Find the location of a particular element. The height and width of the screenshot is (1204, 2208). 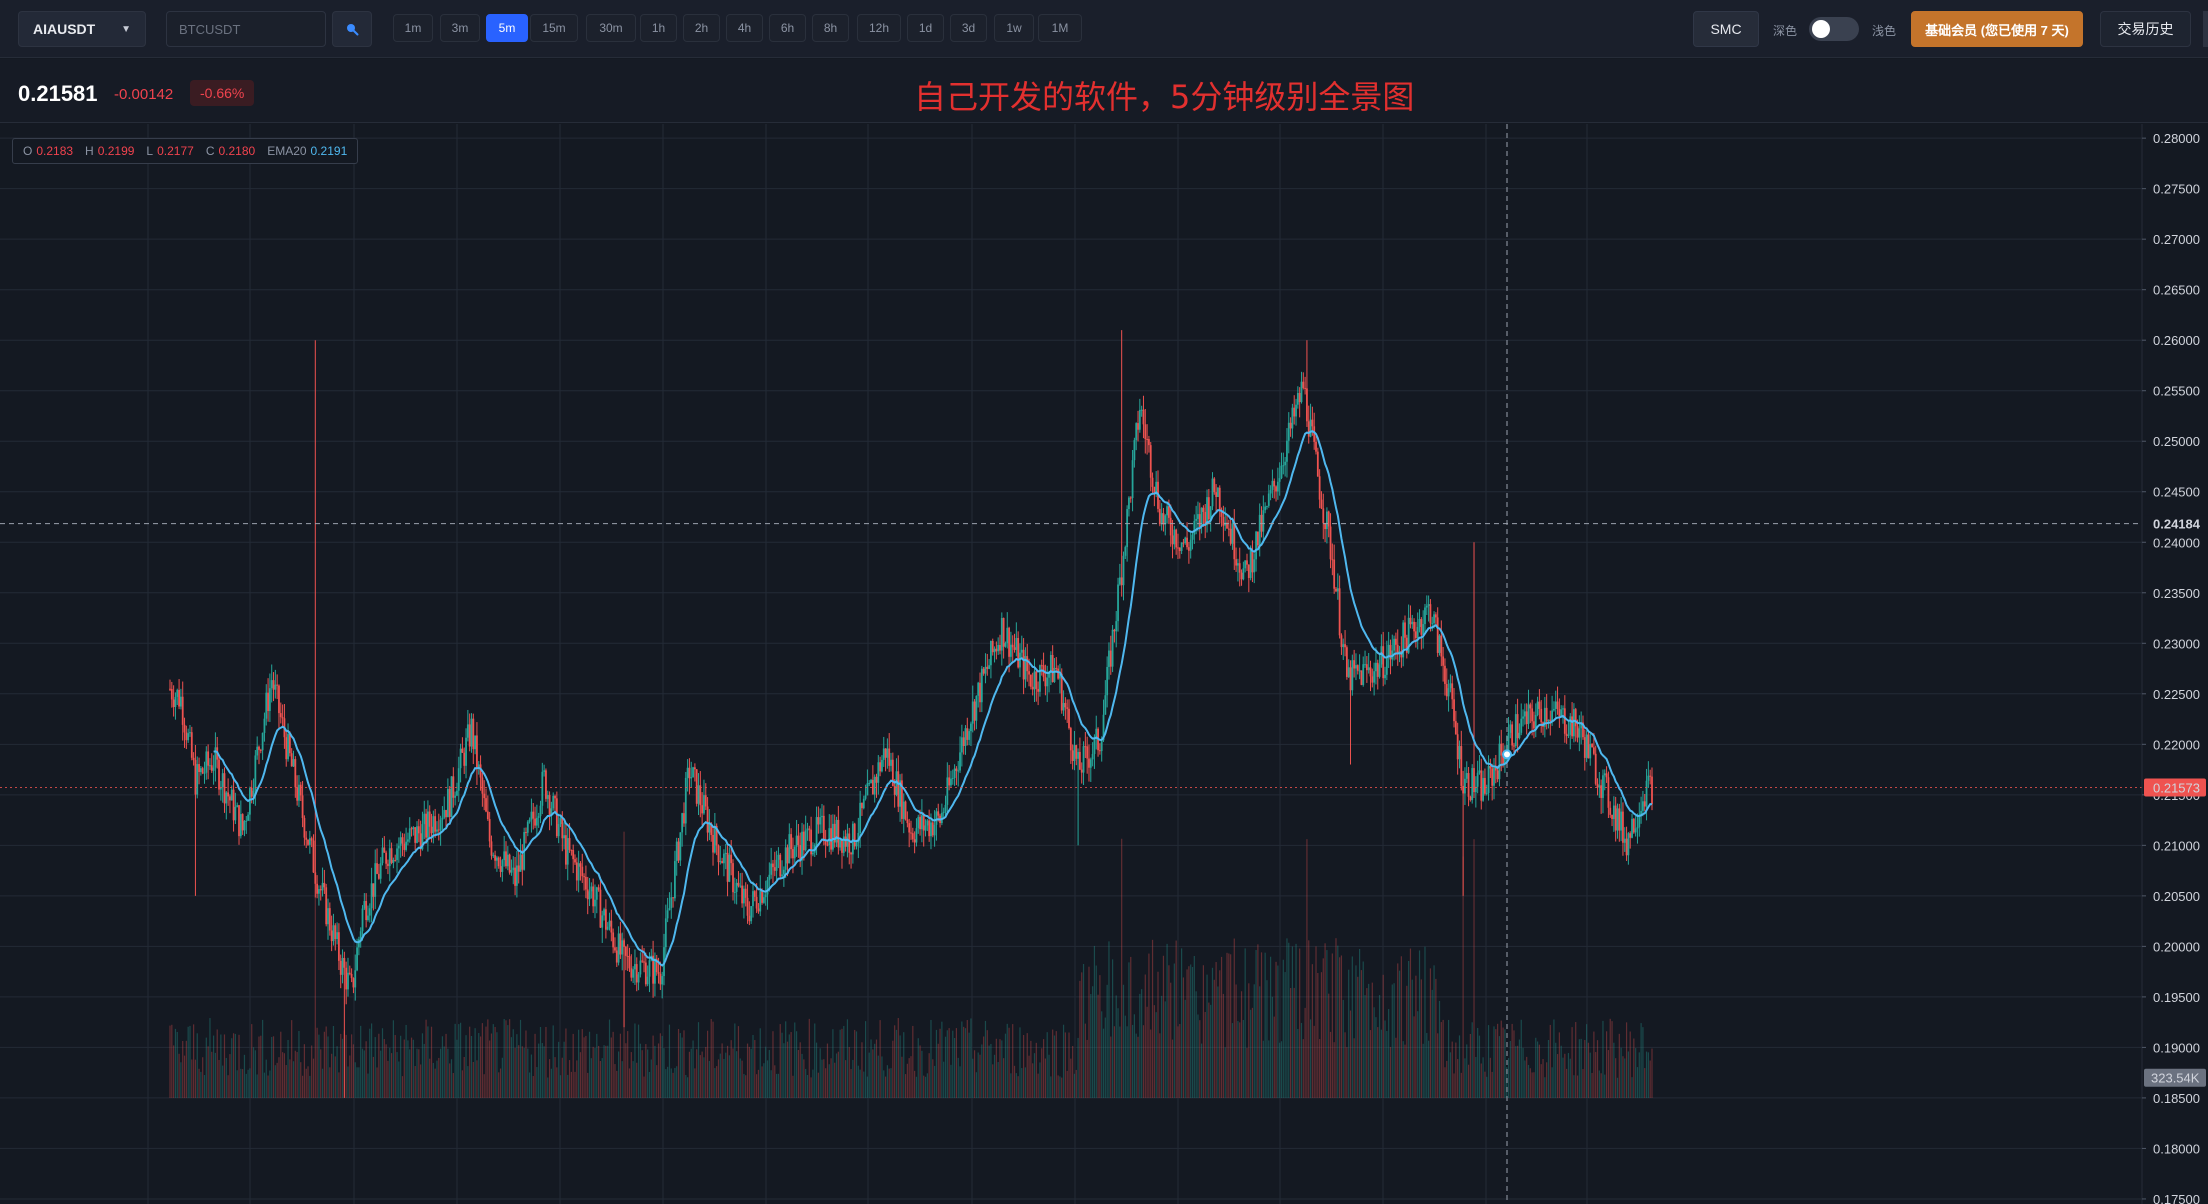

interval-button-30m: 30m is located at coordinates (611, 28).